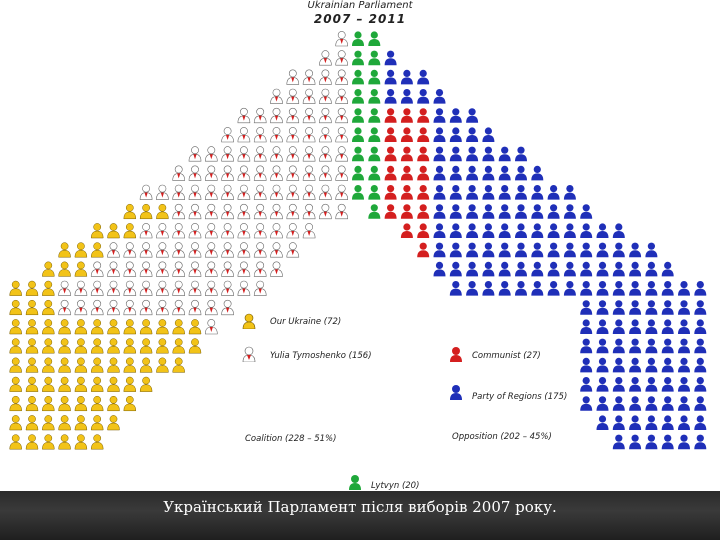  Describe the element at coordinates (249, 354) in the screenshot. I see `legend-icon-tymoshenko` at that location.